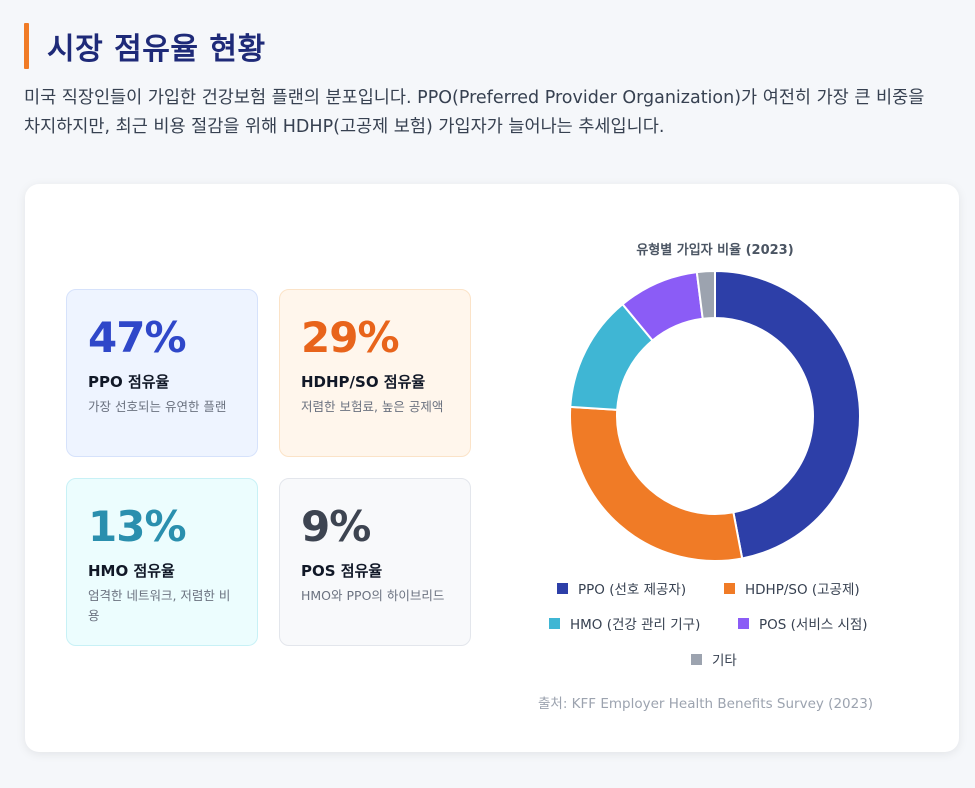 The height and width of the screenshot is (788, 975). Describe the element at coordinates (724, 661) in the screenshot. I see `legend-label-other: 기타` at that location.